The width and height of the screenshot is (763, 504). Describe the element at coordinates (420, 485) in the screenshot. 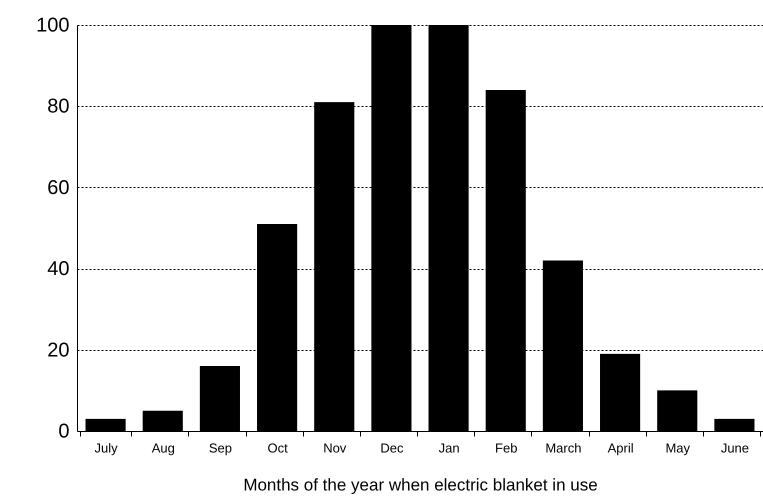

I see `x-axis-title: Months of the year when electric blanket in use` at that location.